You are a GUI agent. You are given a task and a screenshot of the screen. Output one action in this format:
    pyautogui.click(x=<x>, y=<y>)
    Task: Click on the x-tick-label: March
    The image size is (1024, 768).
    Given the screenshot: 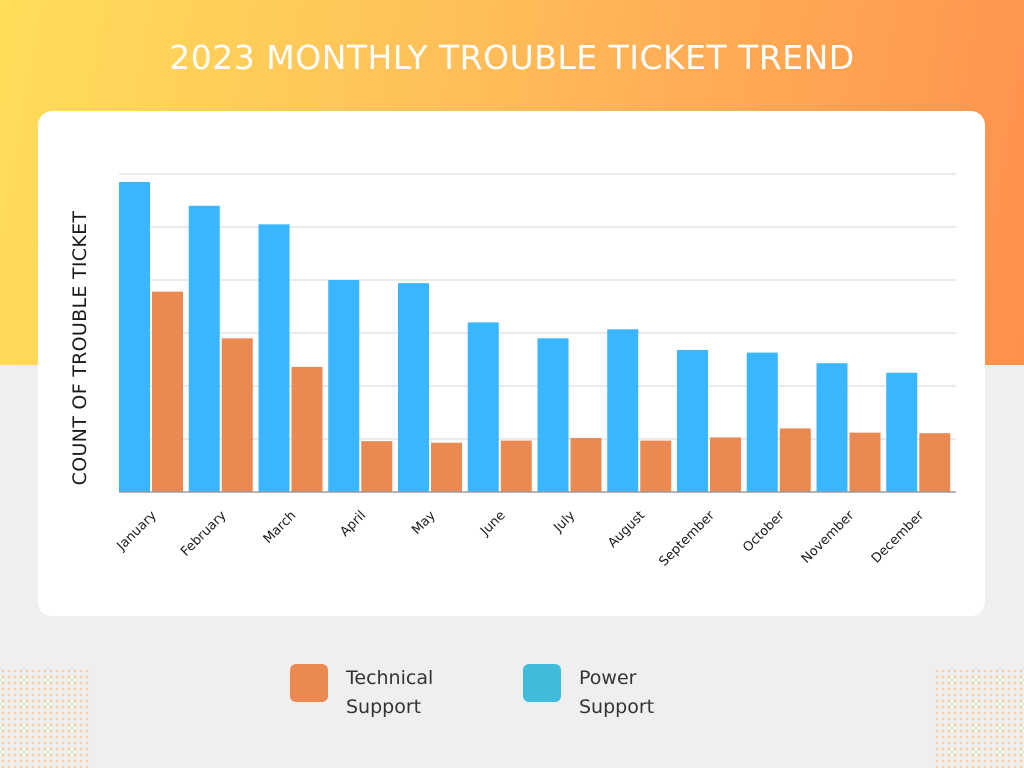 What is the action you would take?
    pyautogui.click(x=280, y=527)
    